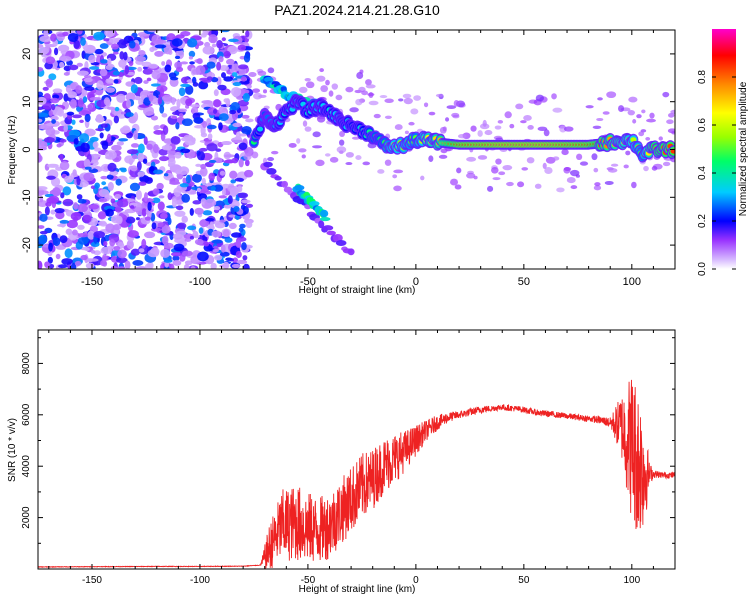 This screenshot has height=600, width=750. Describe the element at coordinates (26, 414) in the screenshot. I see `y-tick-label: 6000` at that location.